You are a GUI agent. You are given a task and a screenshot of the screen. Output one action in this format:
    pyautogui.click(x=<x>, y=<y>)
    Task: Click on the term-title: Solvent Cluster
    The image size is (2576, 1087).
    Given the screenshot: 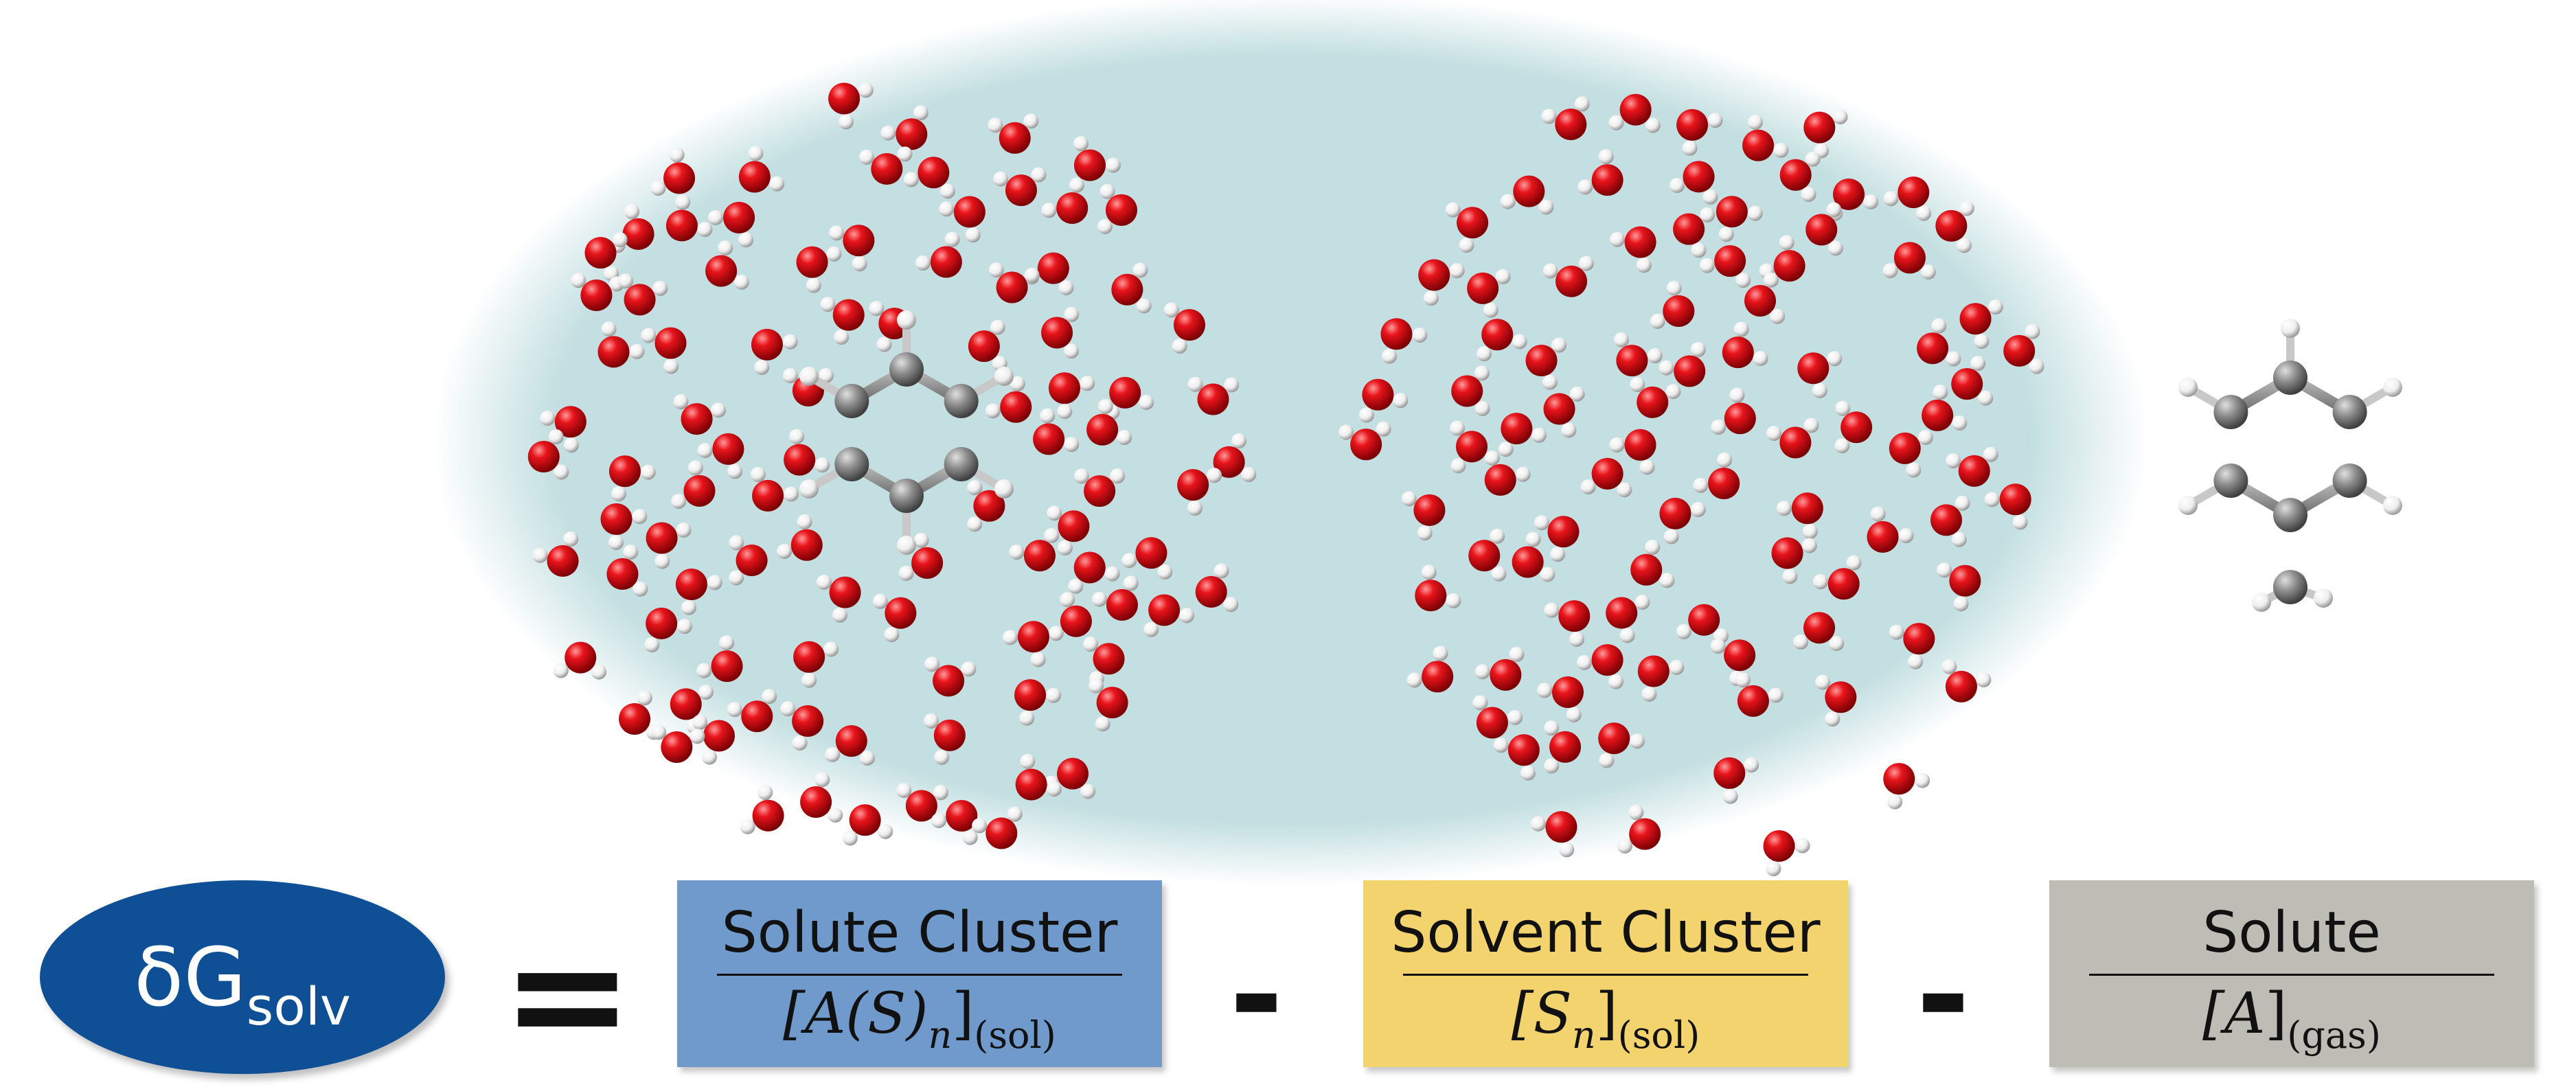 What is the action you would take?
    pyautogui.click(x=1606, y=932)
    